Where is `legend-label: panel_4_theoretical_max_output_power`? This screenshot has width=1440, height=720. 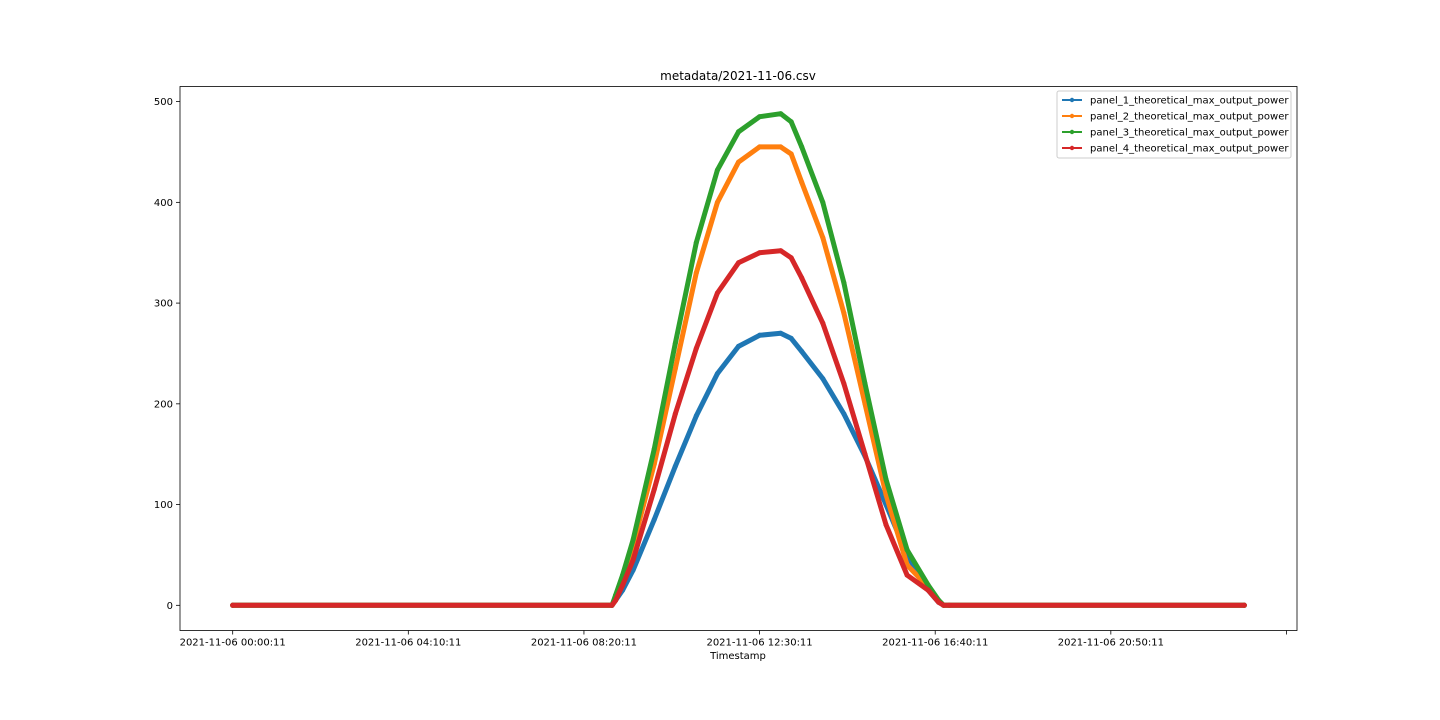
legend-label: panel_4_theoretical_max_output_power is located at coordinates (1189, 149).